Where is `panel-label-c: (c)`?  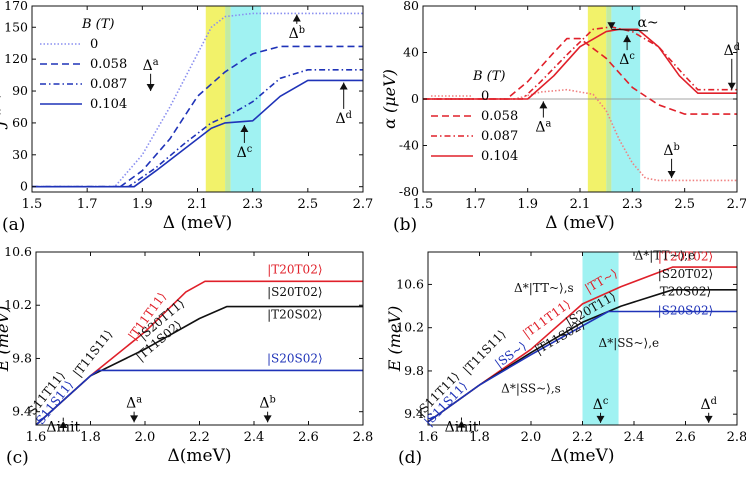
panel-label-c: (c) is located at coordinates (17, 458).